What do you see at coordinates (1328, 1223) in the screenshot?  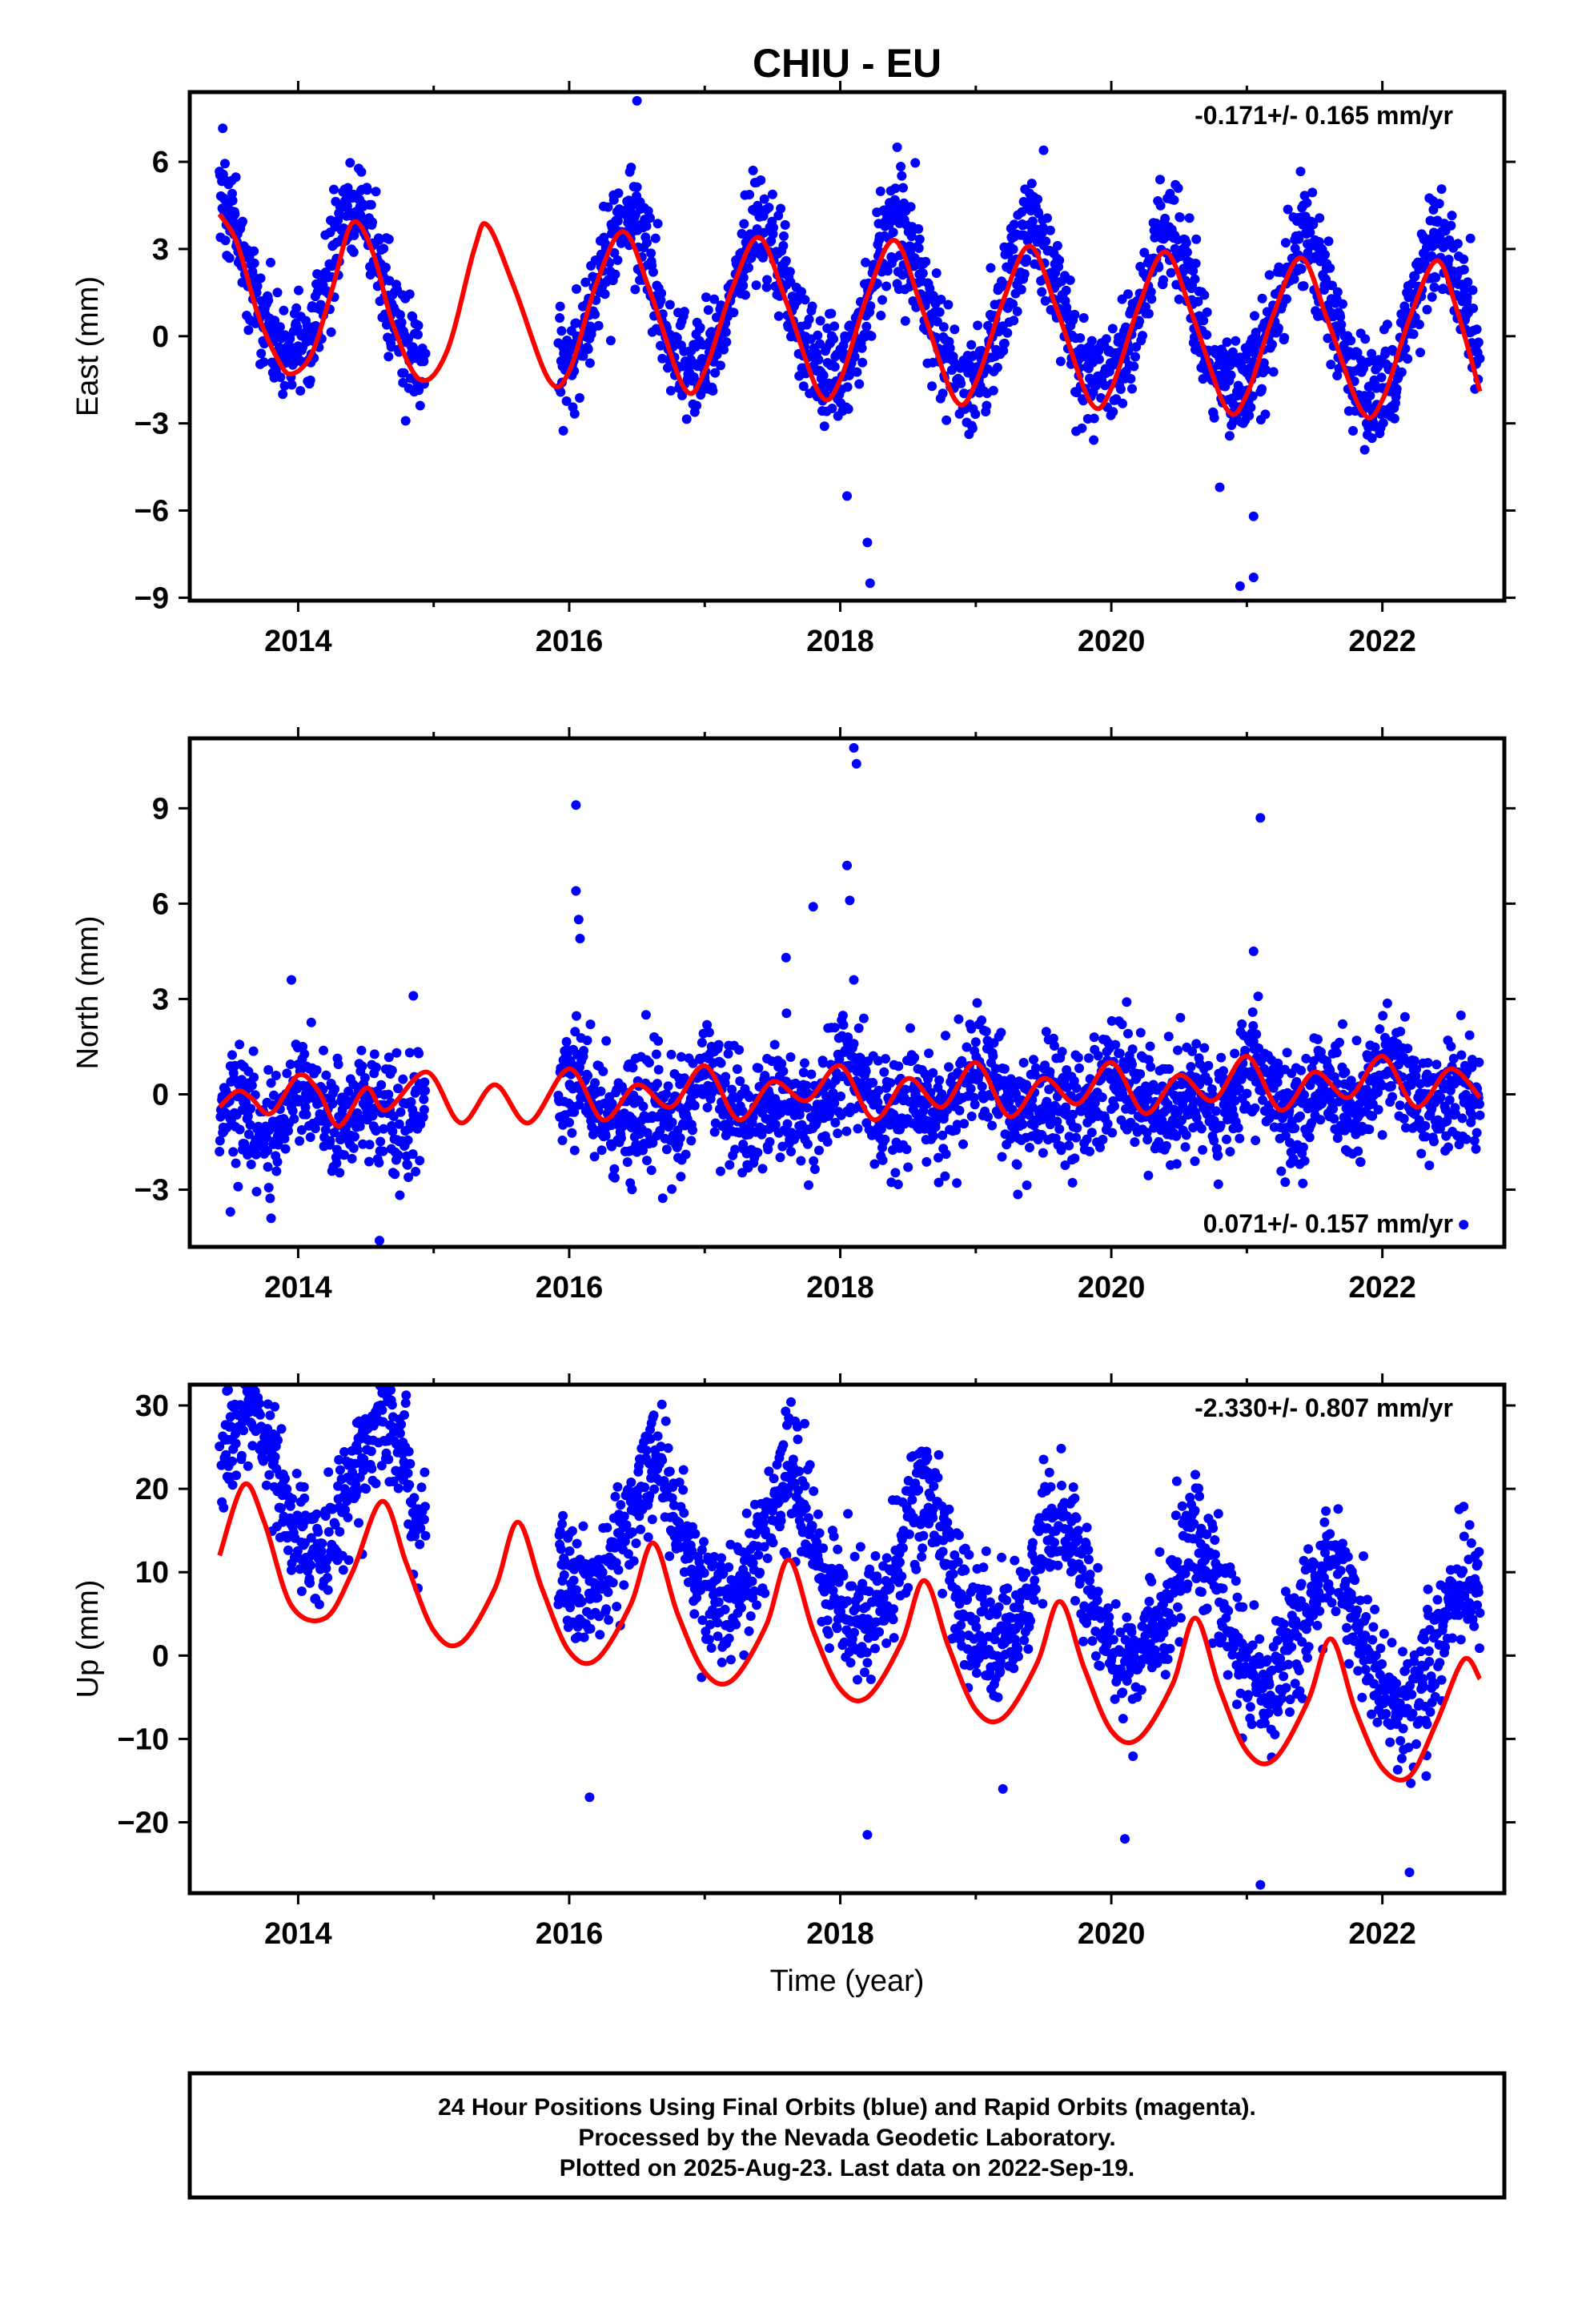 I see `north-rate-label: 0.071+/- 0.157 mm/yr` at bounding box center [1328, 1223].